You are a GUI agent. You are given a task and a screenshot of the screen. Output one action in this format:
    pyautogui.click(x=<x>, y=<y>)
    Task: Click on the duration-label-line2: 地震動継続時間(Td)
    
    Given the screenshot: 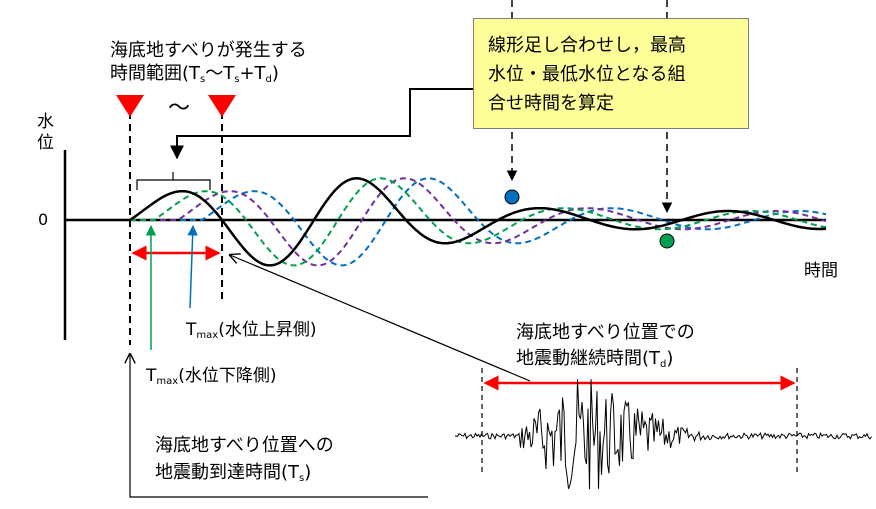 What is the action you would take?
    pyautogui.click(x=595, y=359)
    